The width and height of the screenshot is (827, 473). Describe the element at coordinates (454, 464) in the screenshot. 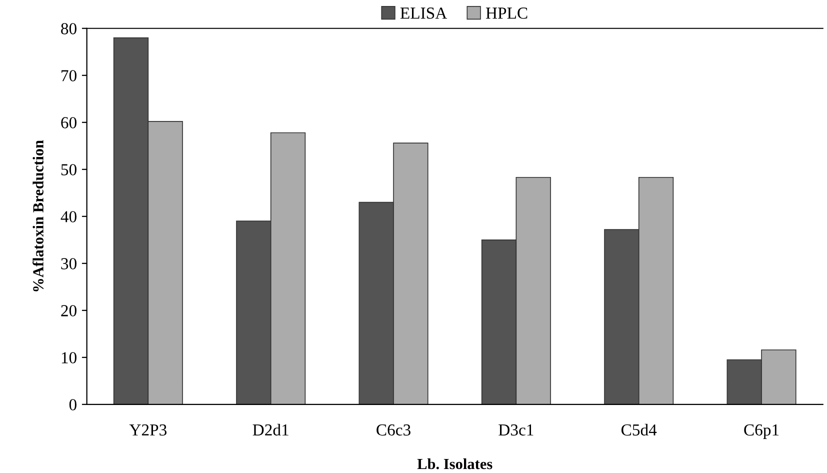

I see `x-axis-title: Lb. Isolates` at that location.